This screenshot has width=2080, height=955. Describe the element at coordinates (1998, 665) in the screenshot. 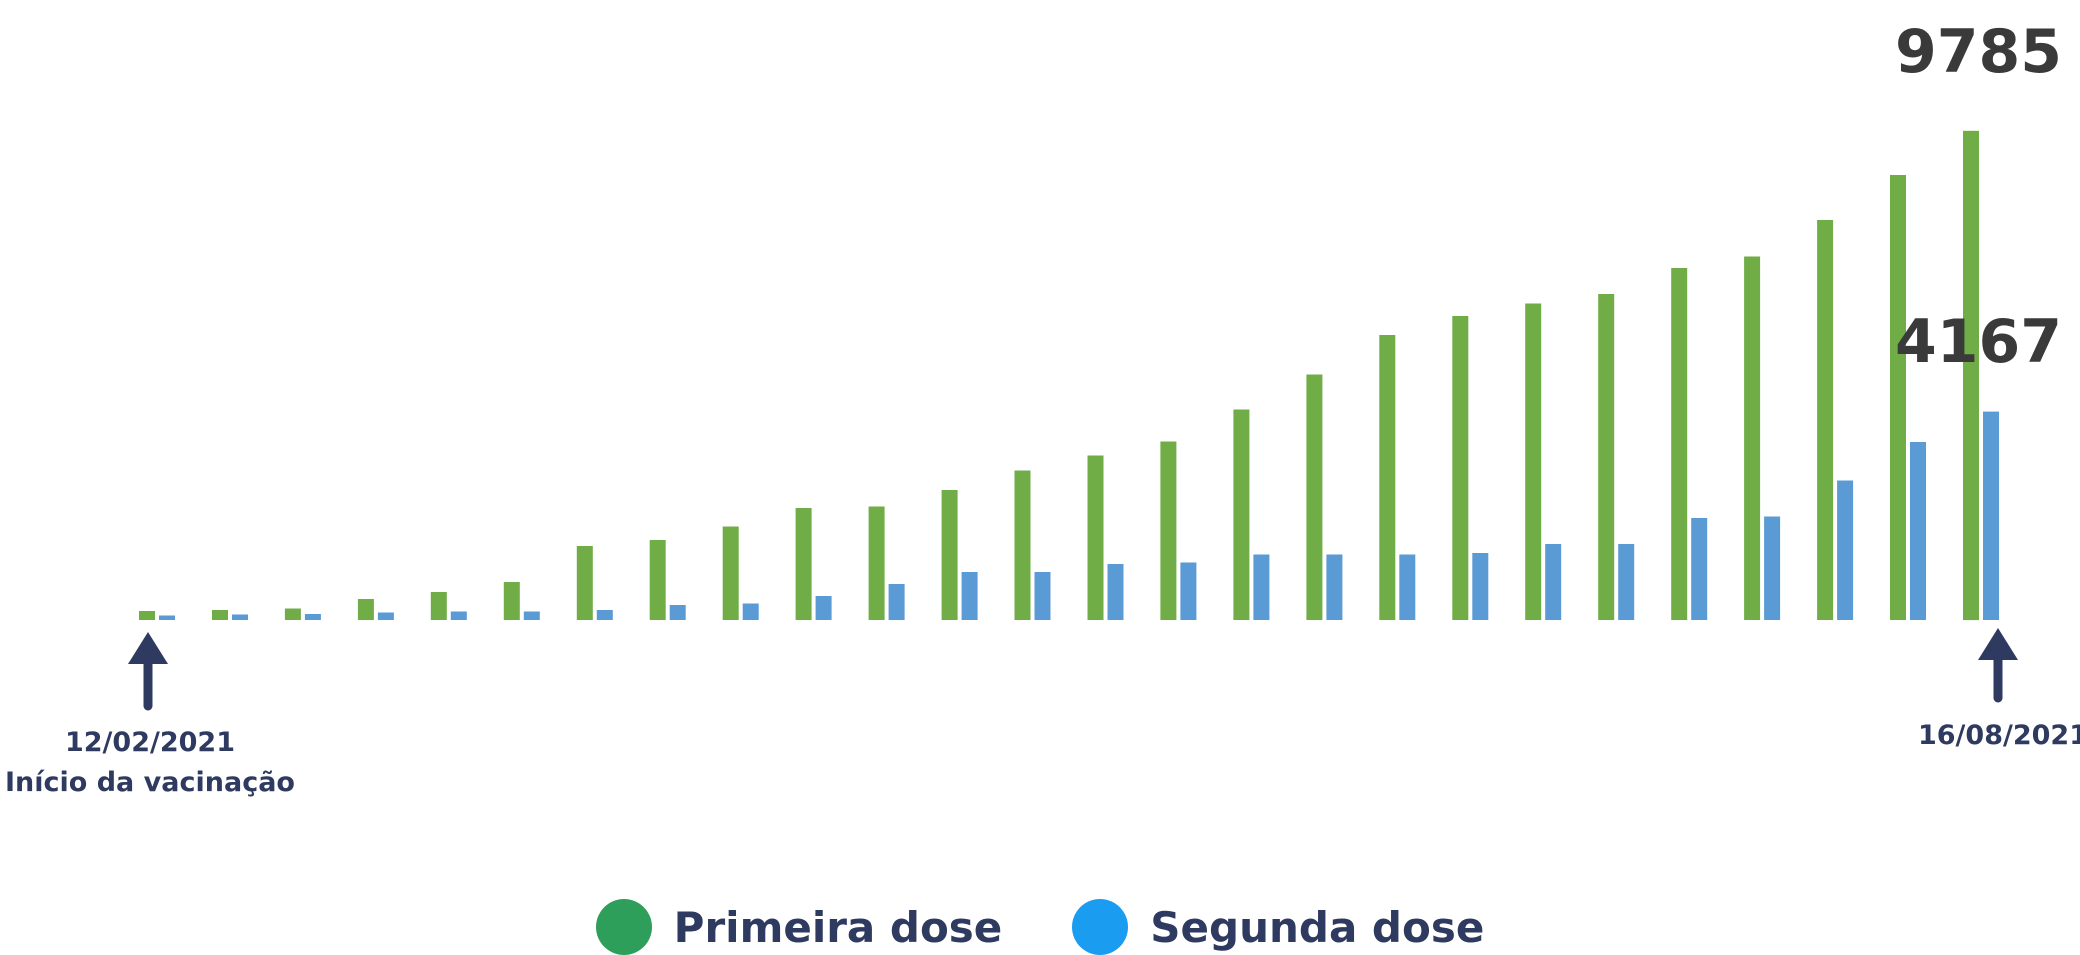

I see `end-arrow-icon` at that location.